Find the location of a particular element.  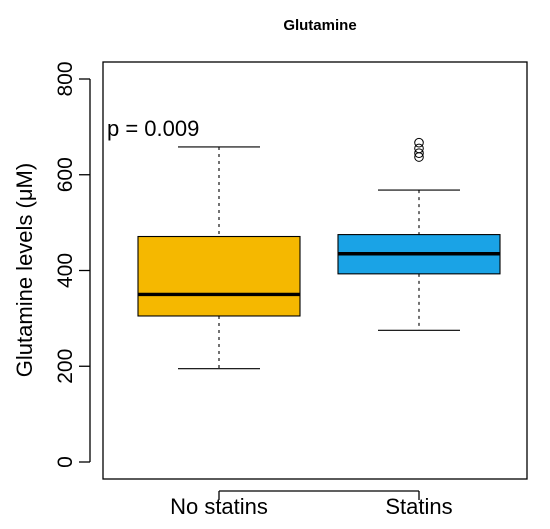

y-axis: 0 200 400 600 800 is located at coordinates (72, 264).